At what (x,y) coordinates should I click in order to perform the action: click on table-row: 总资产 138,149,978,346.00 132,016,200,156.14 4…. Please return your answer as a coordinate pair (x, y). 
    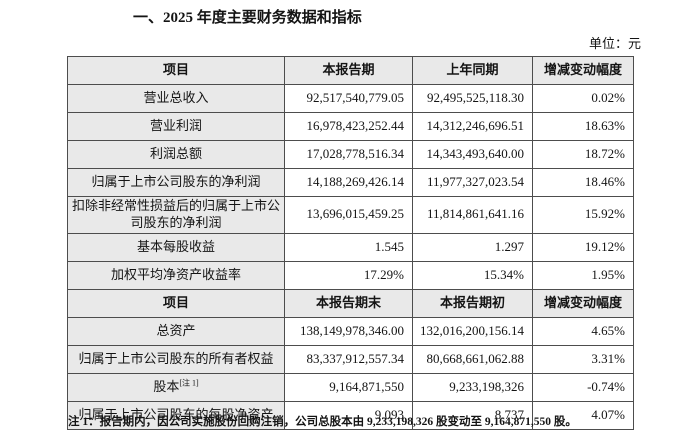
    Looking at the image, I should click on (350, 331).